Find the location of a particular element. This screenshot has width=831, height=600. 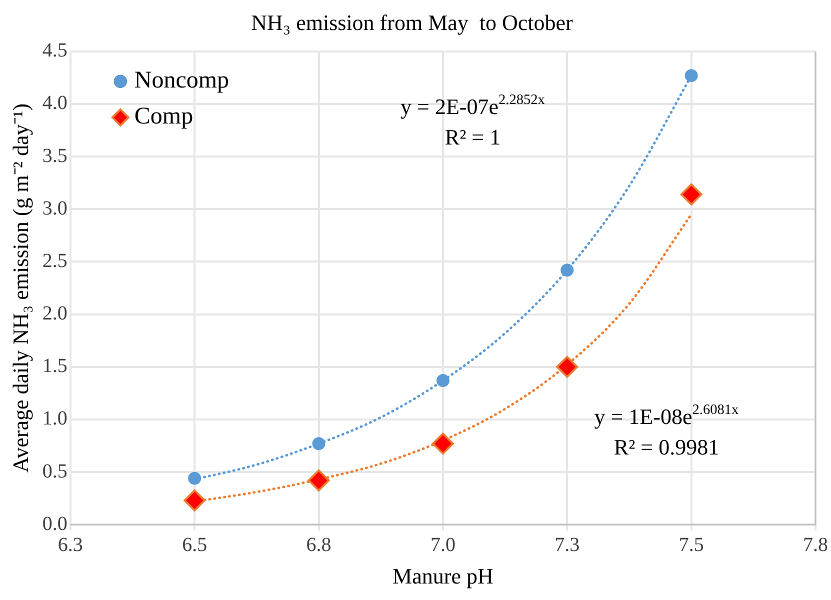

x-tick-label: 7.0 is located at coordinates (443, 545).